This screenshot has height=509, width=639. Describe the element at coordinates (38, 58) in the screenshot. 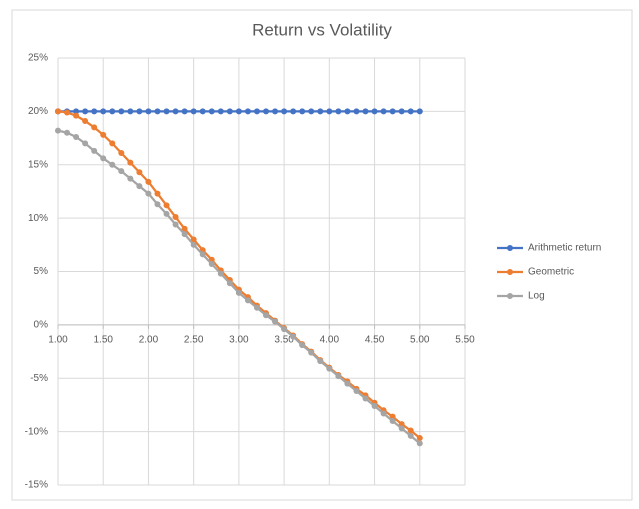

I see `y-tick-label: 25%` at that location.